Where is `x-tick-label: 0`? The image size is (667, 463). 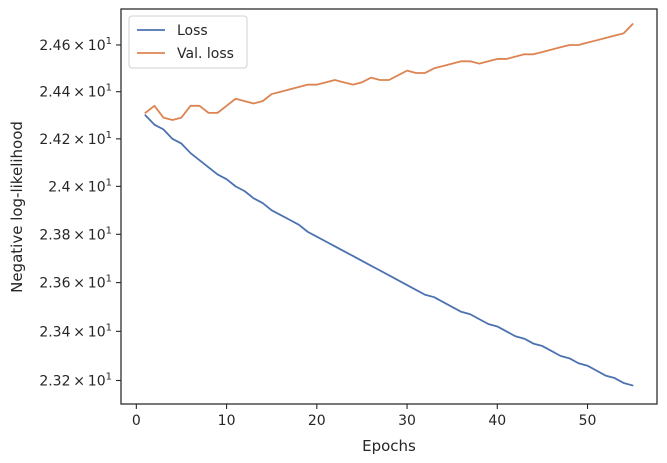
x-tick-label: 0 is located at coordinates (136, 421).